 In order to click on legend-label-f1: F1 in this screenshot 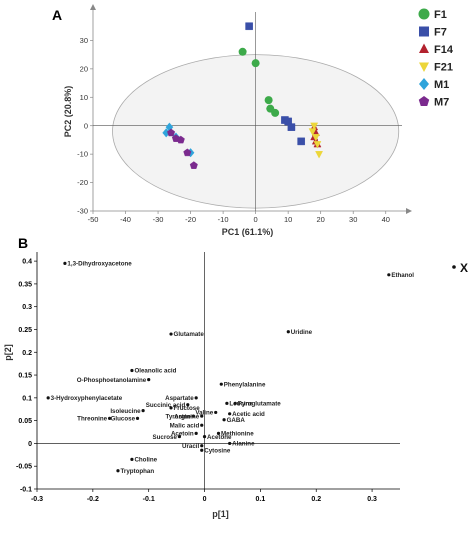, I will do `click(440, 15)`.